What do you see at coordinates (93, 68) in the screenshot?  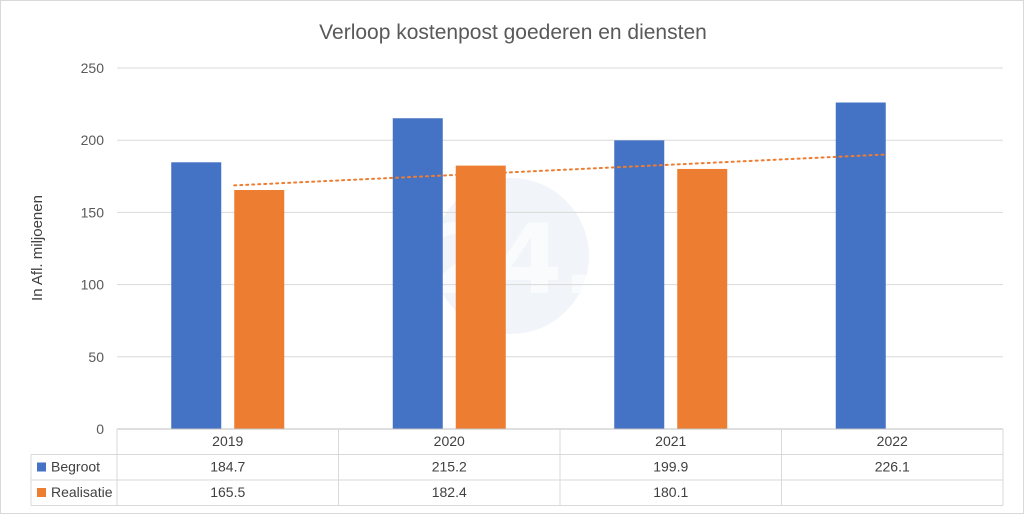 I see `y-tick-label: 250` at bounding box center [93, 68].